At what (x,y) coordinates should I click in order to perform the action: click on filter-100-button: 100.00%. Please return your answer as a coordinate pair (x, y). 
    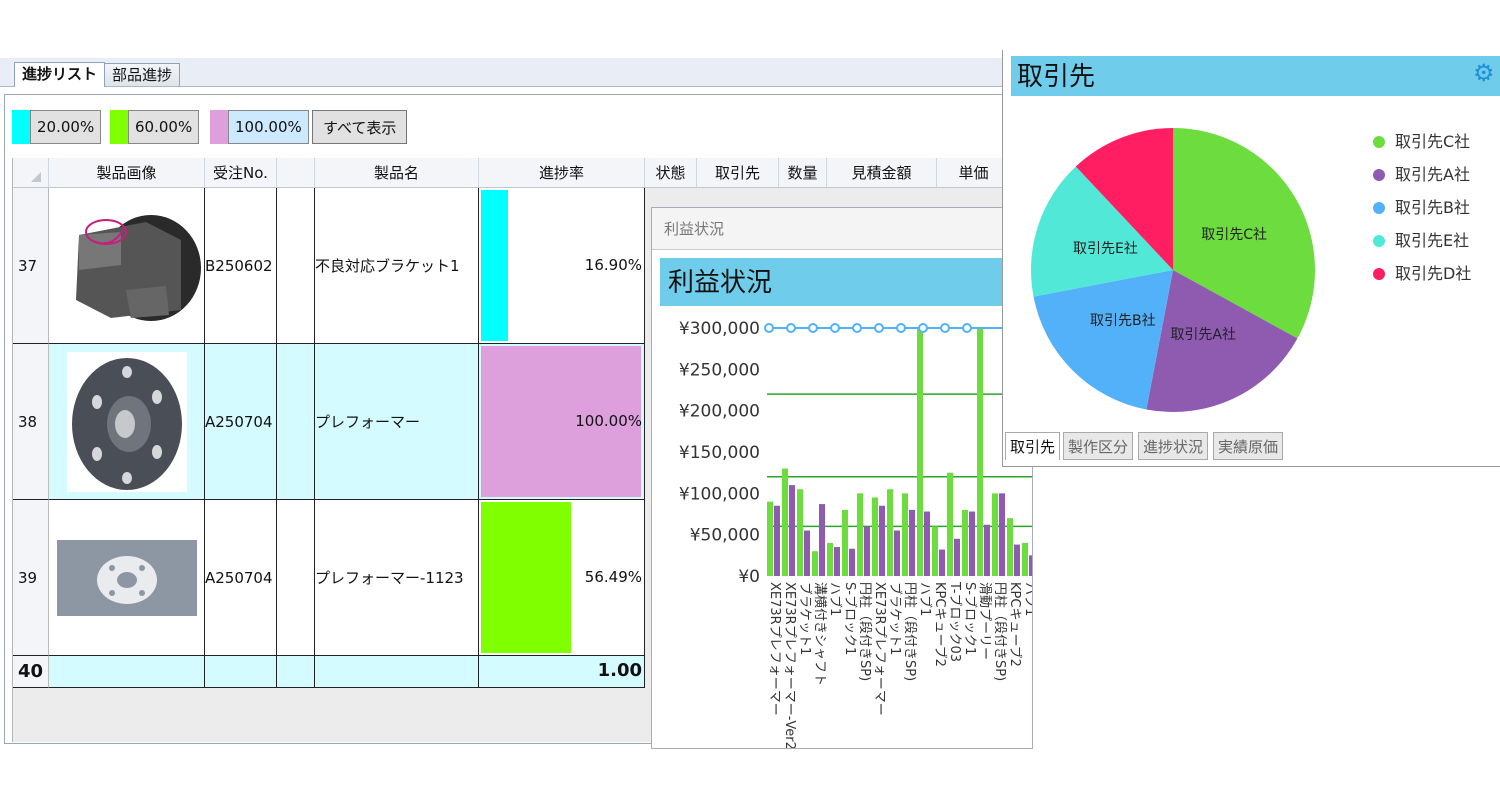
    Looking at the image, I should click on (259, 127).